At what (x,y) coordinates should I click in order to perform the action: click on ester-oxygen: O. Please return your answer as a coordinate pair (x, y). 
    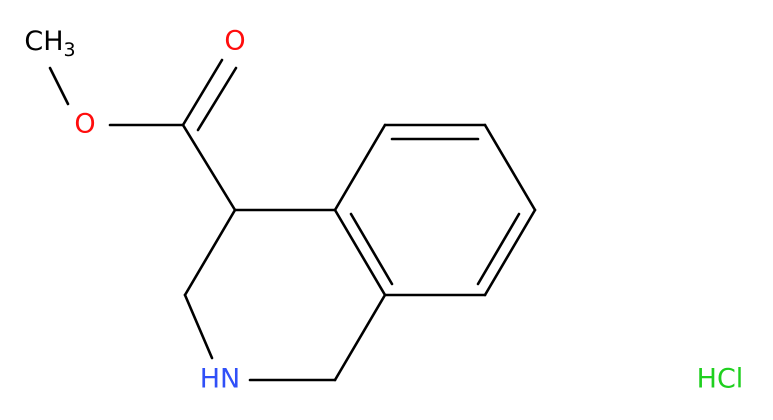
    Looking at the image, I should click on (84, 124).